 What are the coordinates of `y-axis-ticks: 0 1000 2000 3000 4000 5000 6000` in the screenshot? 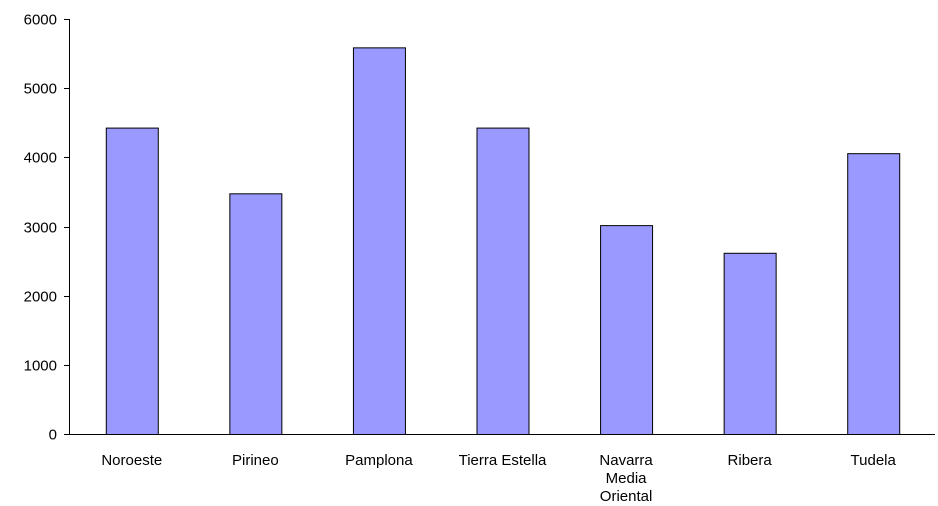 It's located at (47, 228).